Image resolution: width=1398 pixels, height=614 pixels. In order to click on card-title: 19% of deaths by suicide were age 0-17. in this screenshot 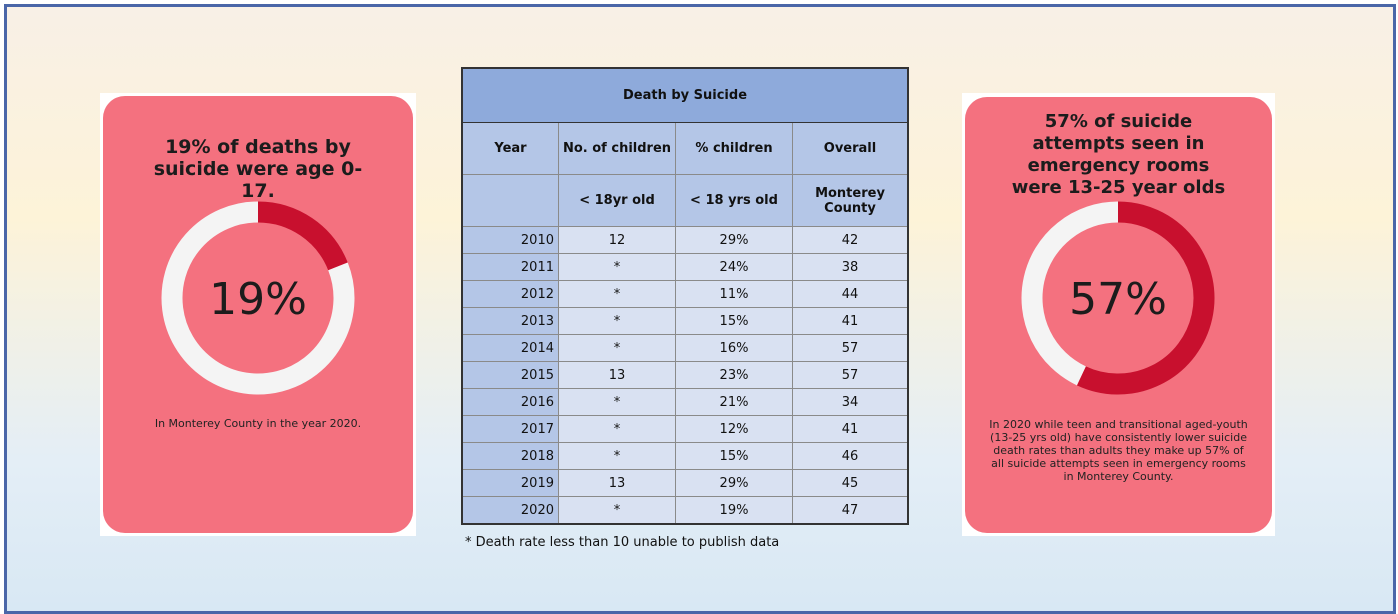, I will do `click(258, 169)`.